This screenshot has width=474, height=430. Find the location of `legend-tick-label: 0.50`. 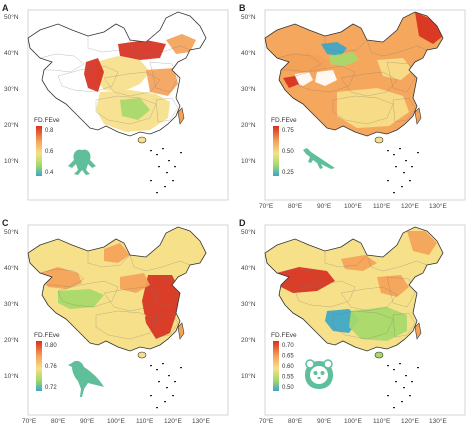

legend-tick-label: 0.50 is located at coordinates (288, 152).